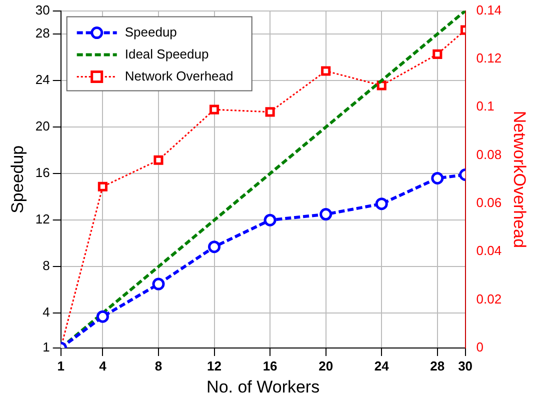  Describe the element at coordinates (103, 366) in the screenshot. I see `x-tick-label: 4` at that location.